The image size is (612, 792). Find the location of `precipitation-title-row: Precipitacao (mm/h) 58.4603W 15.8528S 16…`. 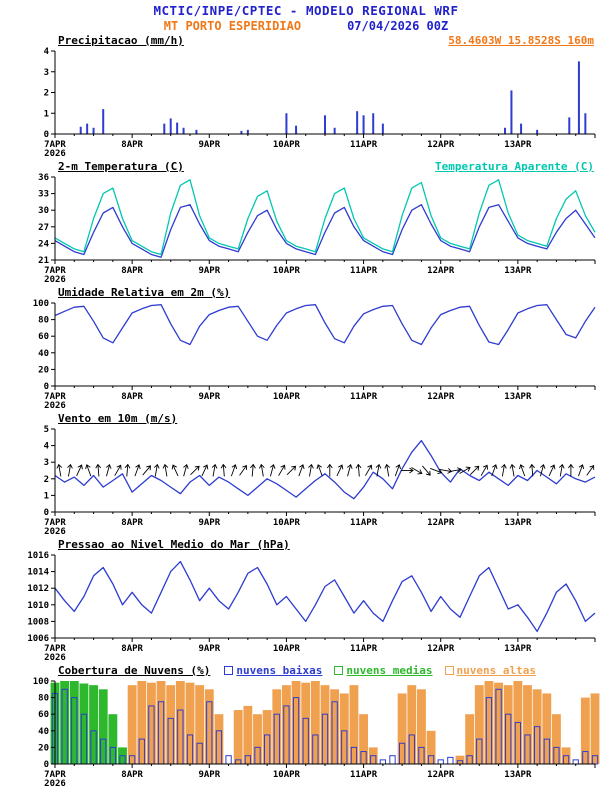

precipitation-title-row: Precipitacao (mm/h) 58.4603W 15.8528S 16… is located at coordinates (306, 40).